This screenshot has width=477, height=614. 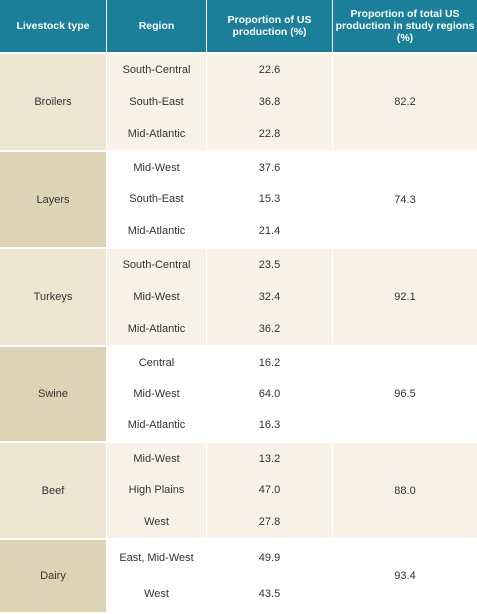 What do you see at coordinates (405, 576) in the screenshot?
I see `study-proportion-cell: 93.4` at bounding box center [405, 576].